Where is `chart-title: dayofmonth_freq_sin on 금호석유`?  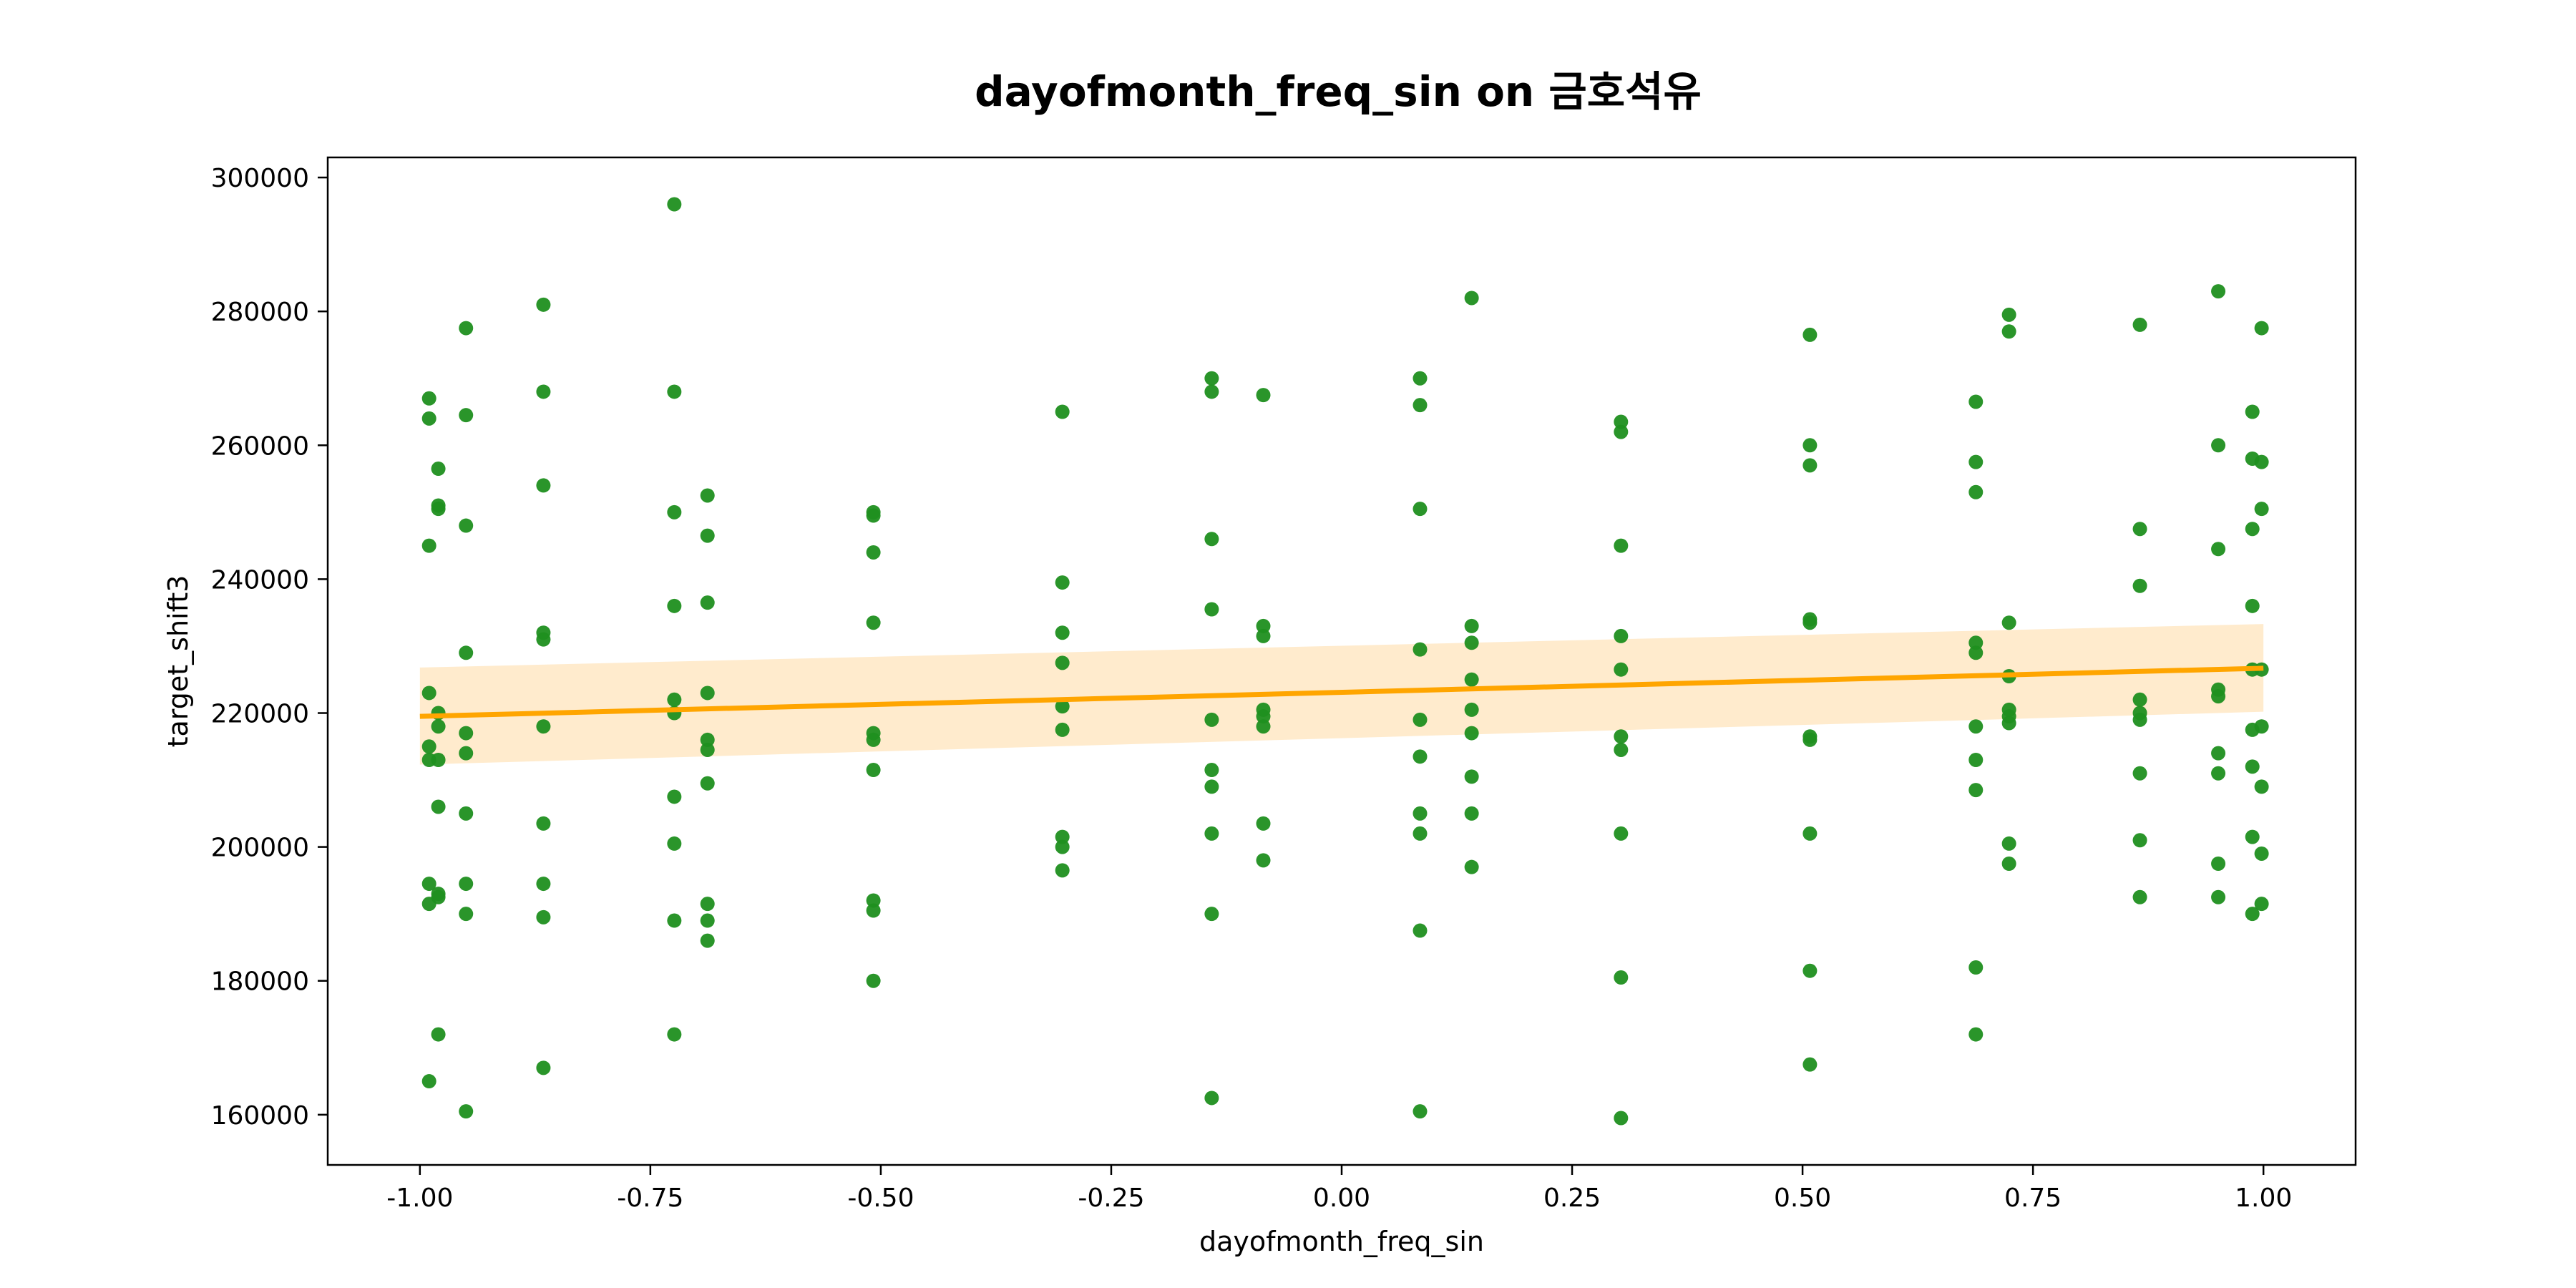
chart-title: dayofmonth_freq_sin on 금호석유 is located at coordinates (1338, 91).